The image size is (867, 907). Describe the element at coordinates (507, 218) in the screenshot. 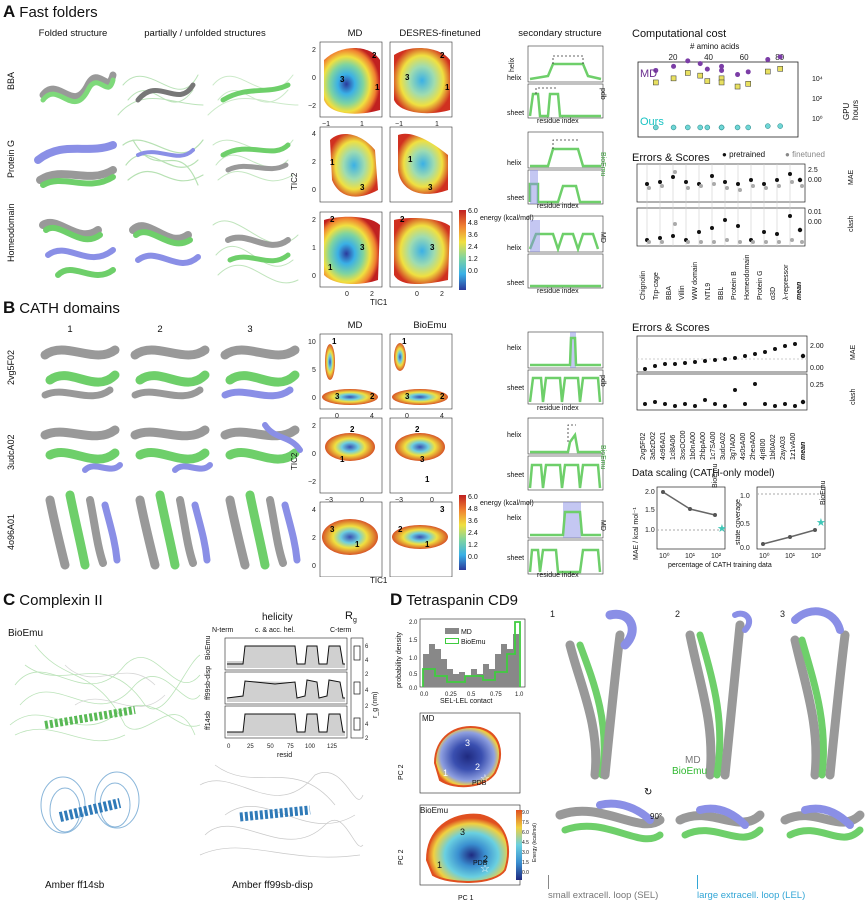

I see `energy-a-label: energy (kcal/mol)` at that location.